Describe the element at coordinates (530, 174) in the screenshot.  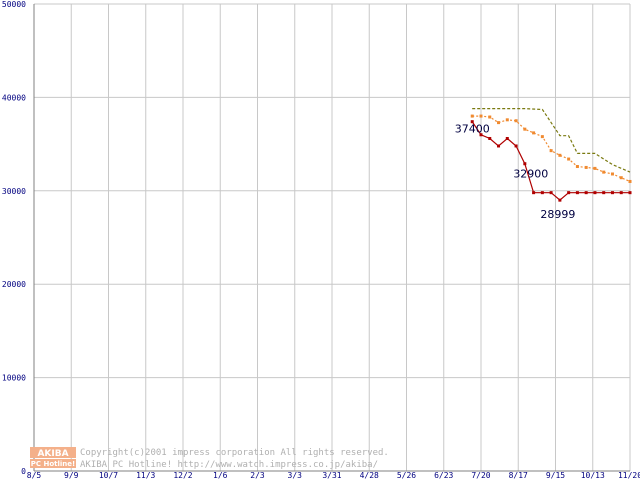
I see `data-label: 32900` at that location.